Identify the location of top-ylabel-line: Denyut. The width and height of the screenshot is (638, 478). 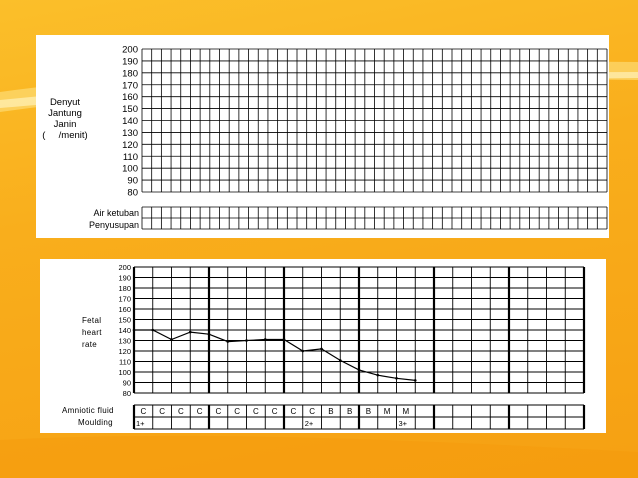
(65, 102).